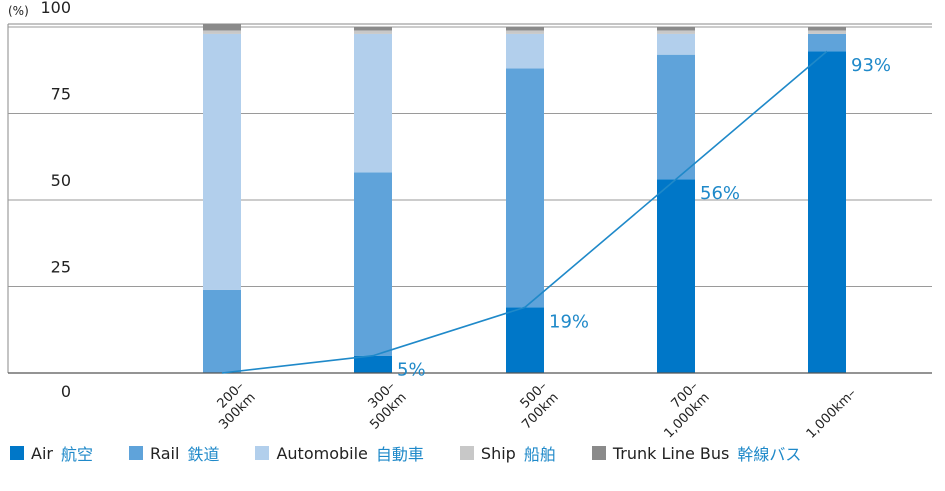  I want to click on y-tick-label: 75, so click(61, 94).